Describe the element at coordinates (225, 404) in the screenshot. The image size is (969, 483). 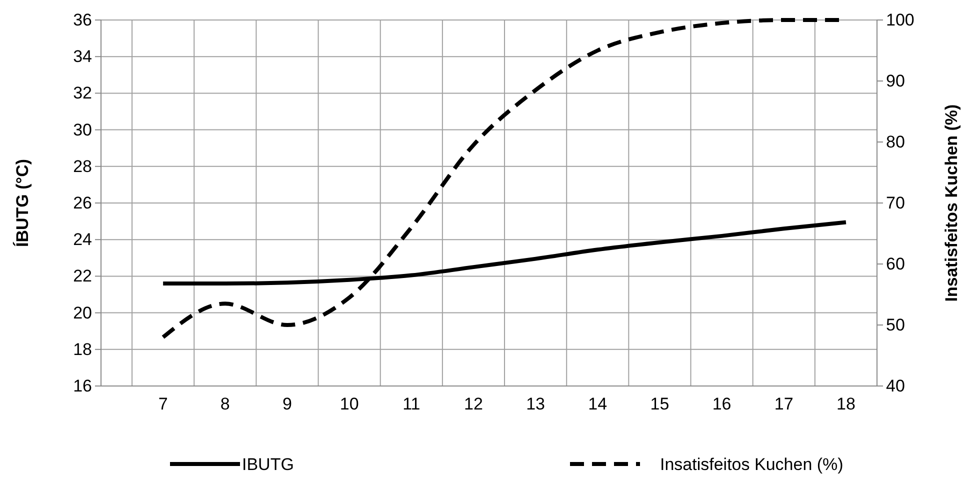
I see `x-tick-label: 8` at that location.